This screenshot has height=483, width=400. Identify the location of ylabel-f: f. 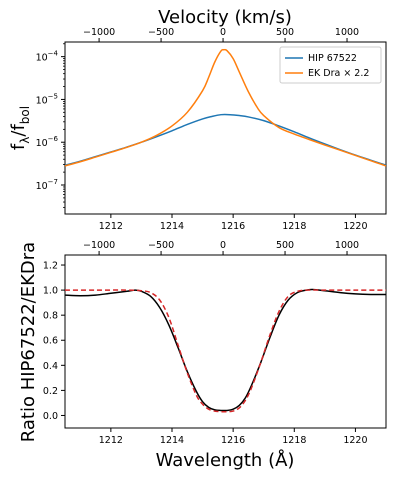
(18, 146).